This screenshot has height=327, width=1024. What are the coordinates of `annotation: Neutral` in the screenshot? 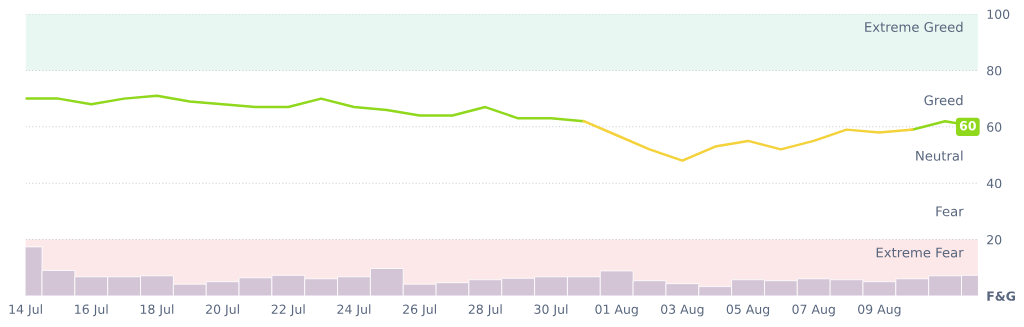 It's located at (939, 155).